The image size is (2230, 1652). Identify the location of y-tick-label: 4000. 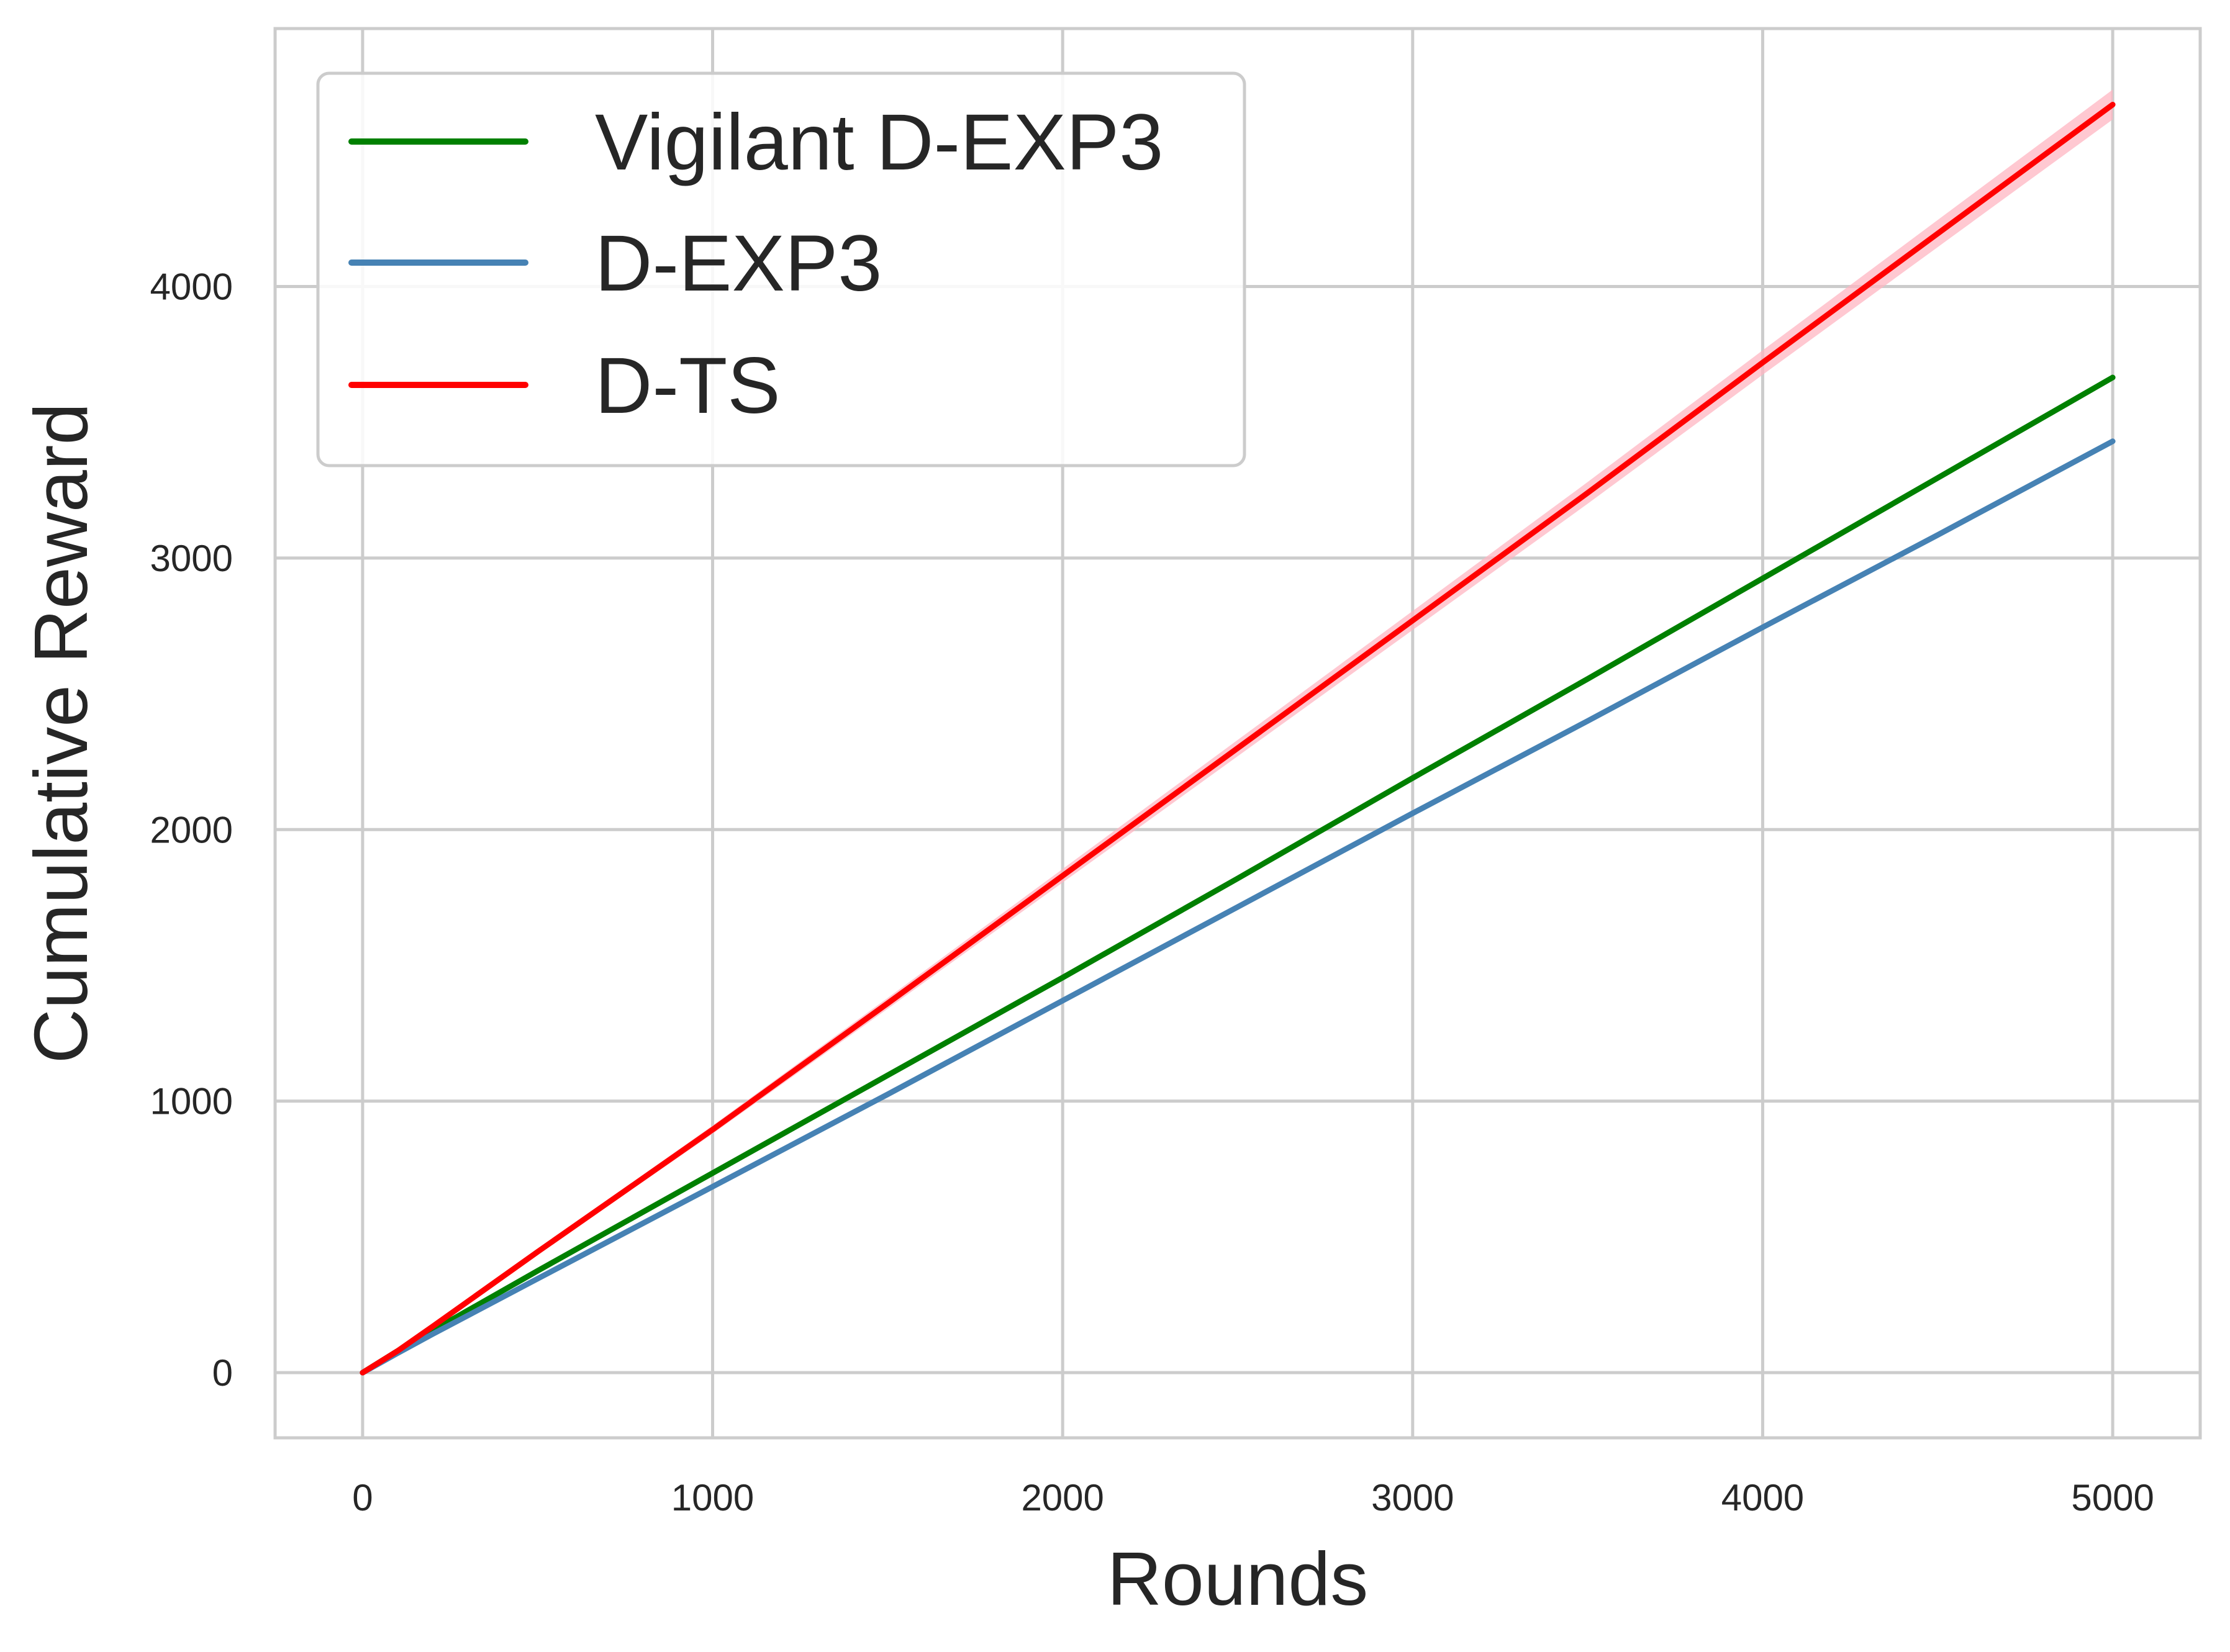
(191, 287).